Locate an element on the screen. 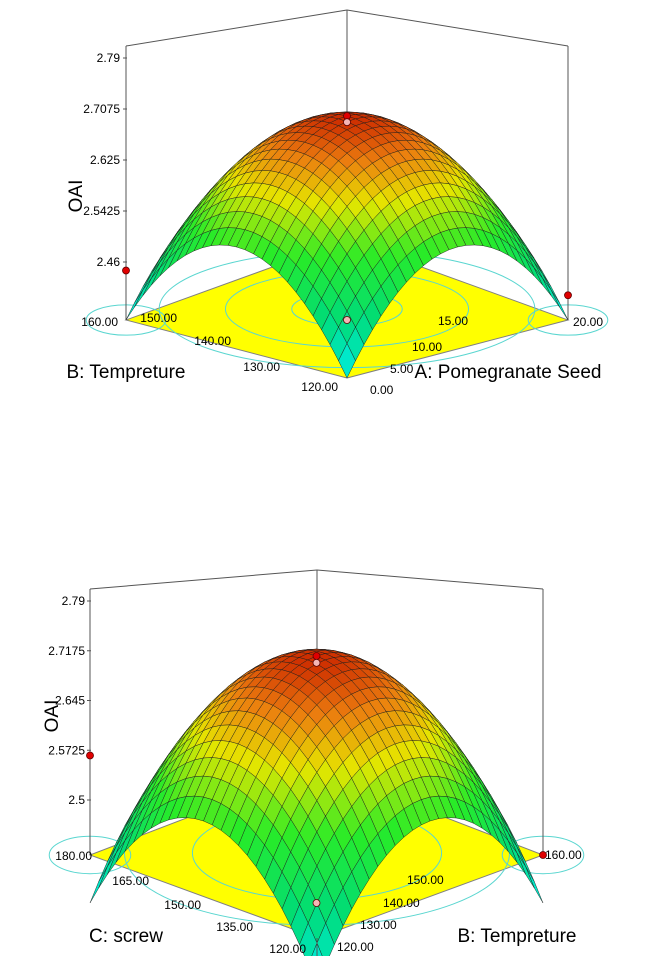 This screenshot has width=653, height=961. x-tick-label: 5.00 is located at coordinates (402, 369).